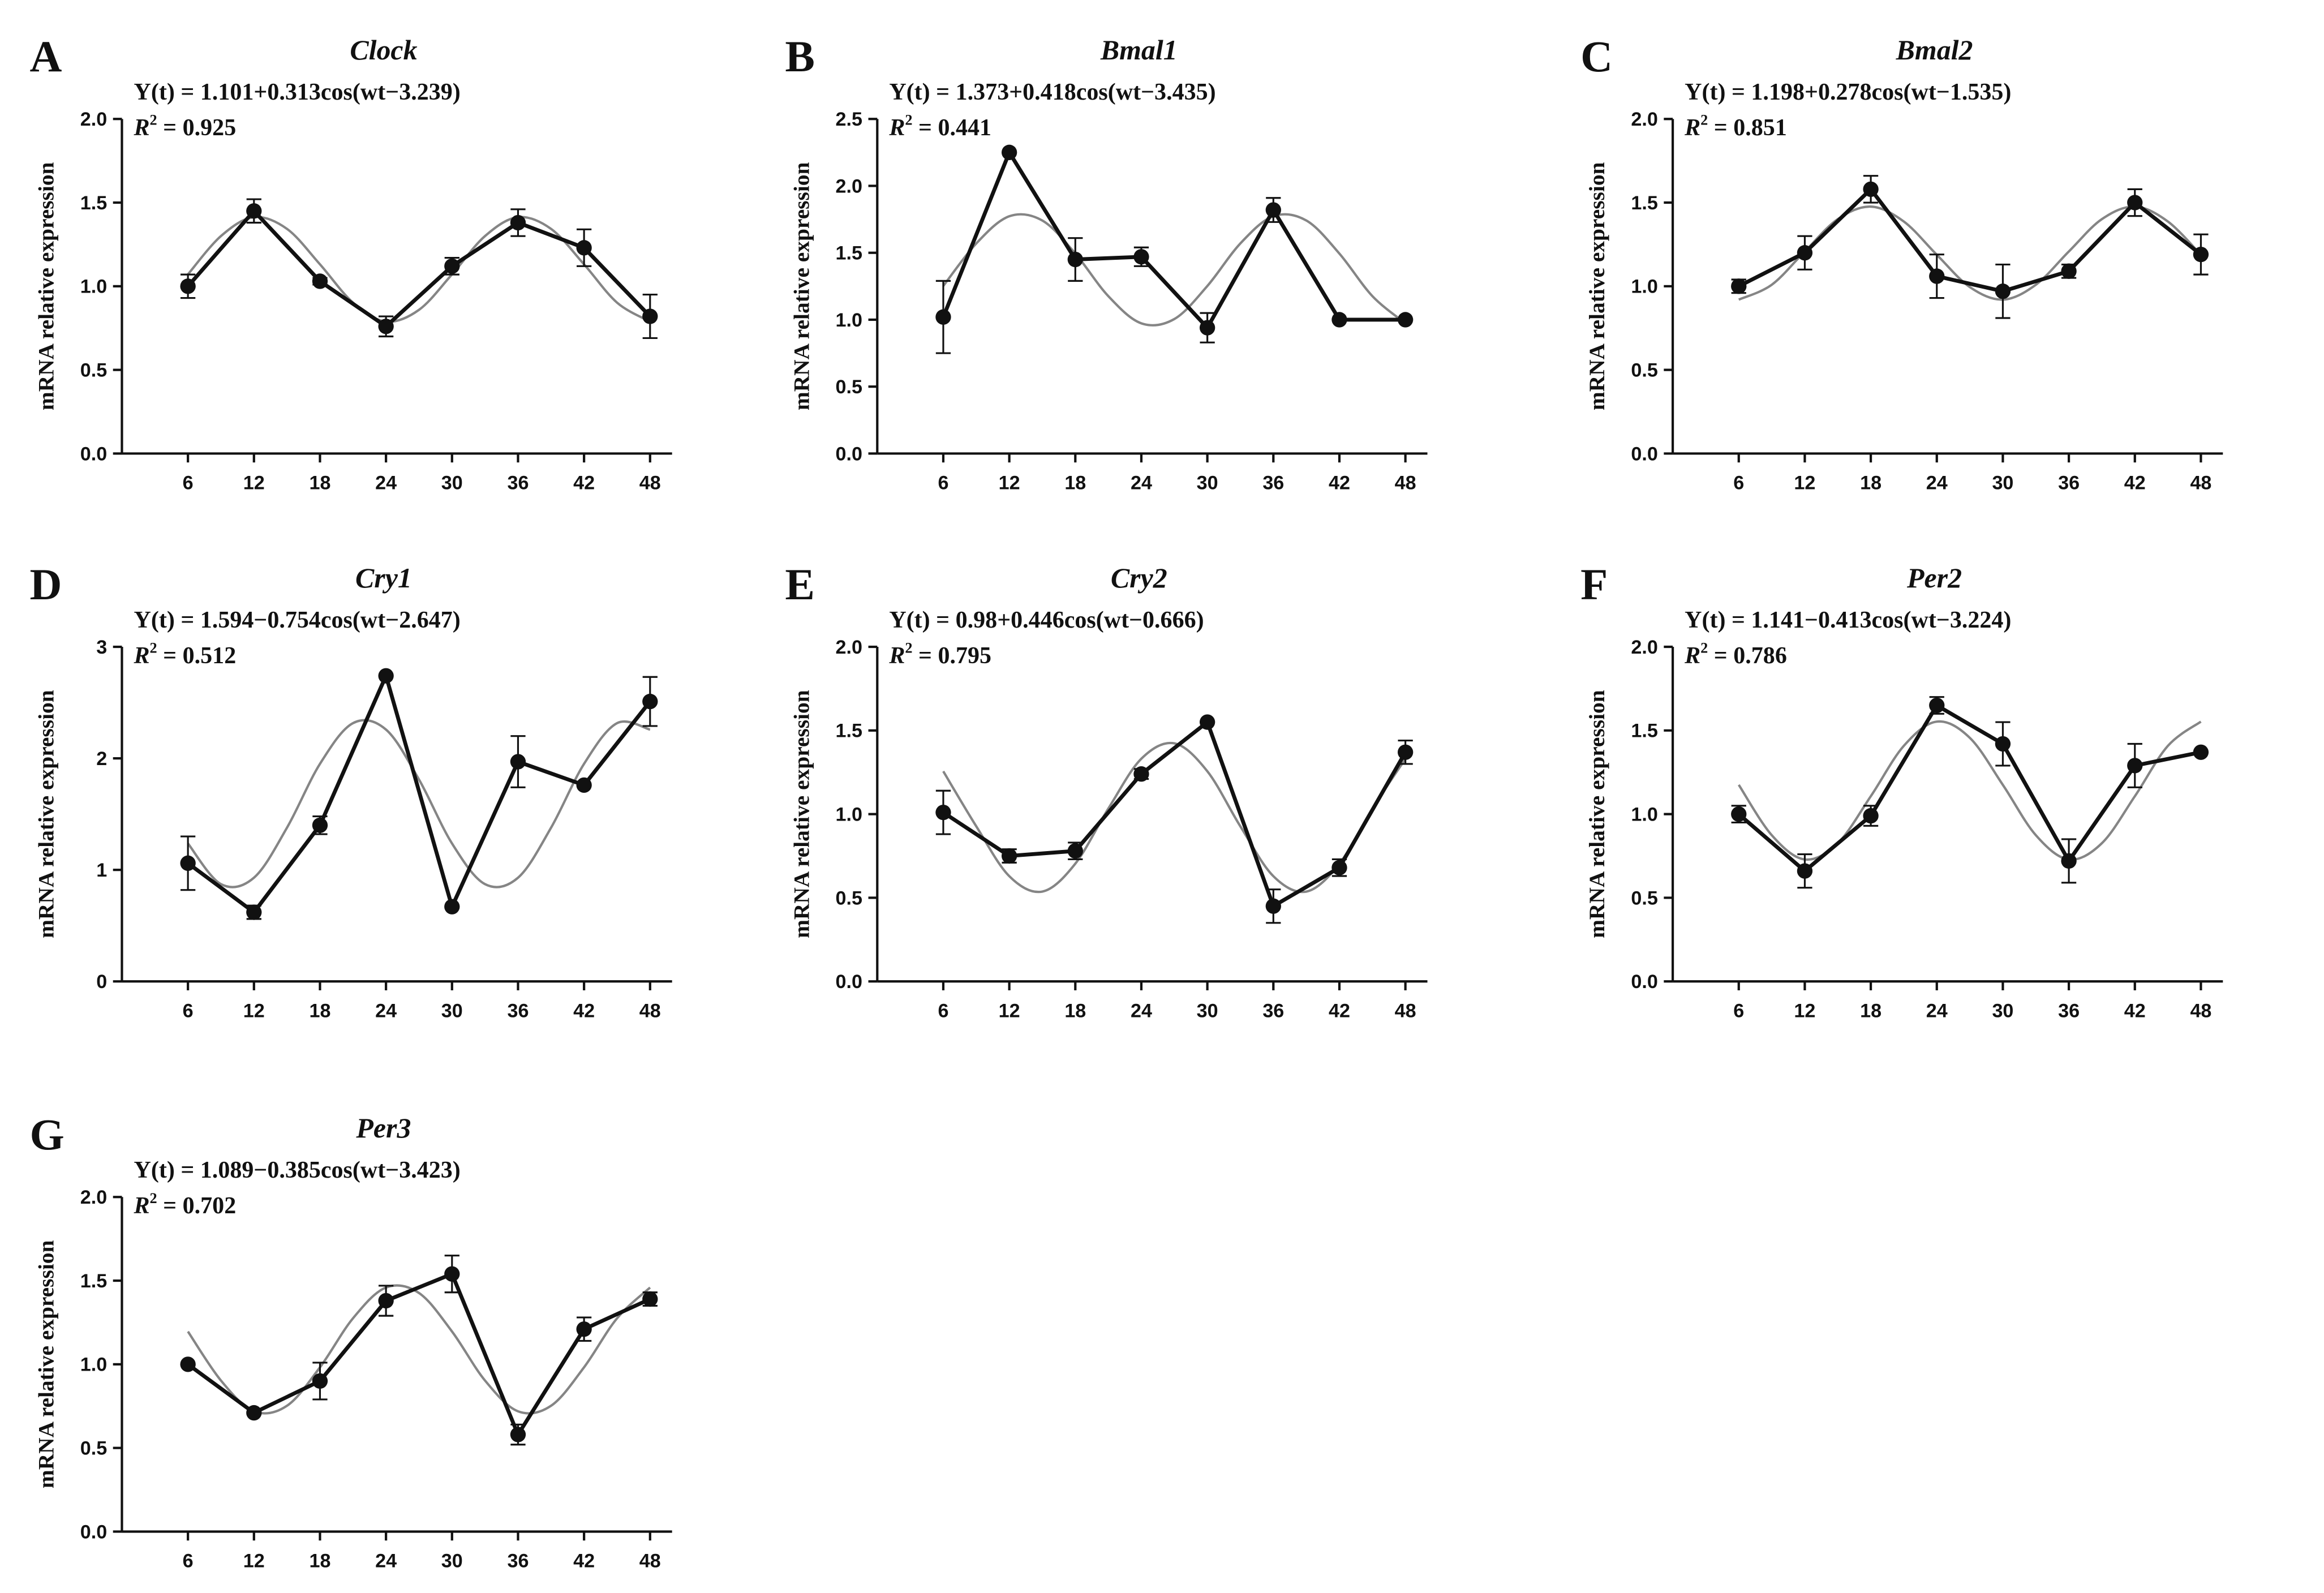  I want to click on y-tick-label: 3, so click(101, 647).